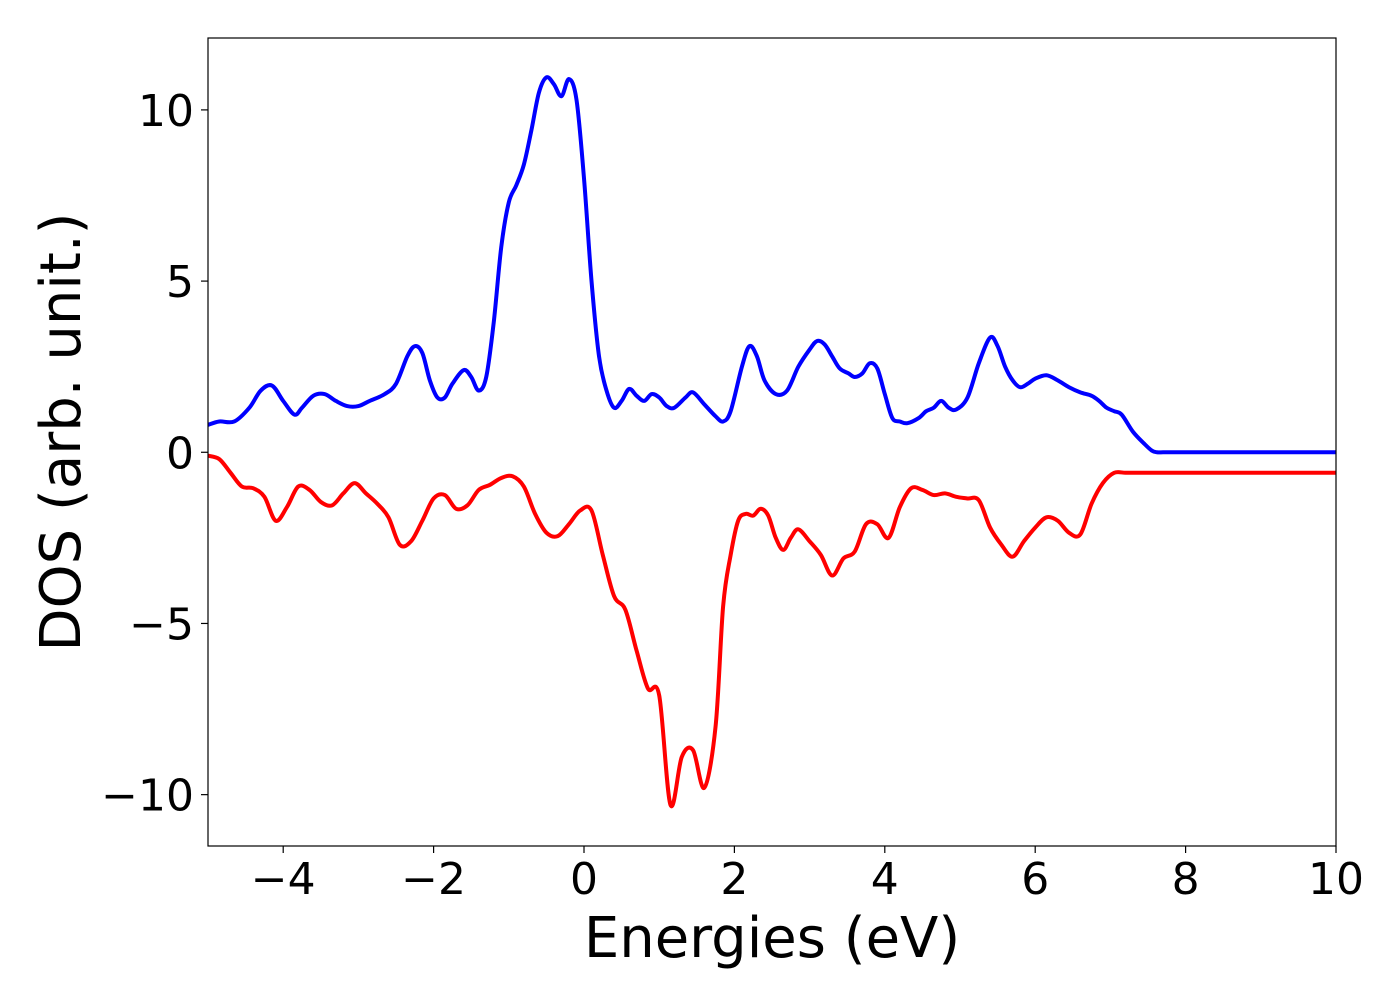 The image size is (1400, 1000). I want to click on y-tick-label: 10, so click(166, 111).